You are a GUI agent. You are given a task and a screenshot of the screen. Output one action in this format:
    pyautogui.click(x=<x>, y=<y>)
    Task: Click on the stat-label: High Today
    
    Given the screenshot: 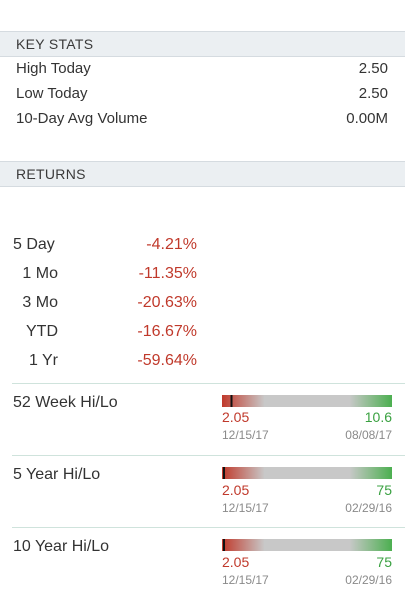 What is the action you would take?
    pyautogui.click(x=53, y=68)
    